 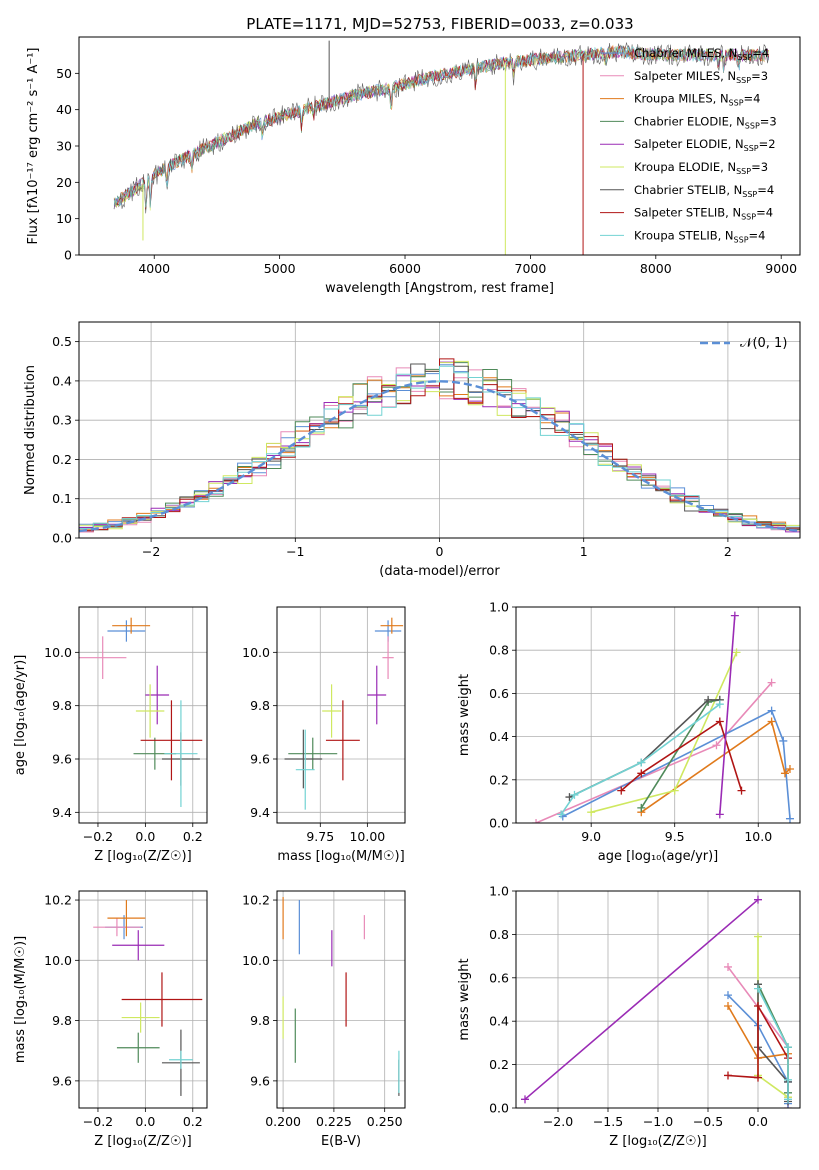 What do you see at coordinates (675, 836) in the screenshot?
I see `x-tick-label: 9.5` at bounding box center [675, 836].